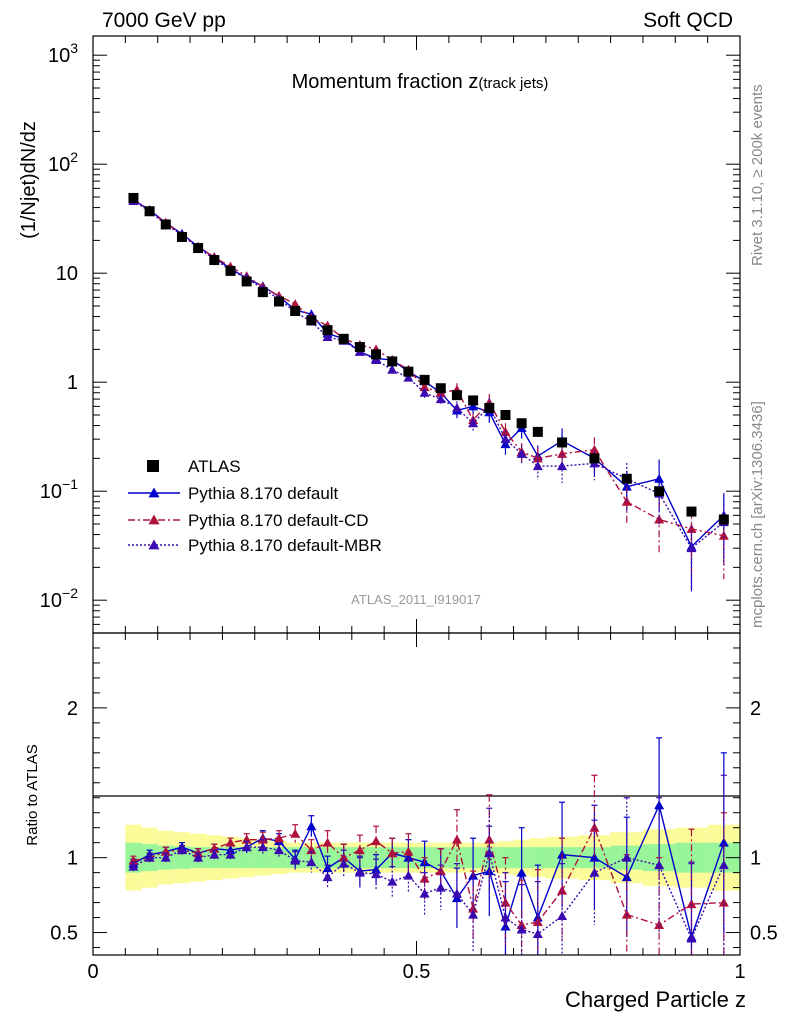 This screenshot has height=1024, width=786. Describe the element at coordinates (64, 934) in the screenshot. I see `ratio-ytick-label: 0.5` at that location.